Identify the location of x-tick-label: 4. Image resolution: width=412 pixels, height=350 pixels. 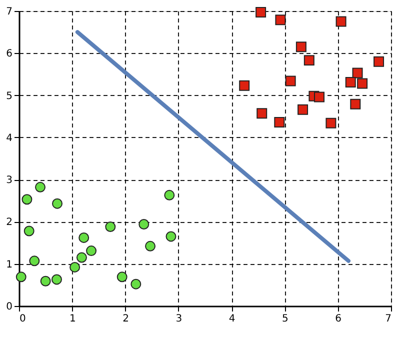
(232, 319).